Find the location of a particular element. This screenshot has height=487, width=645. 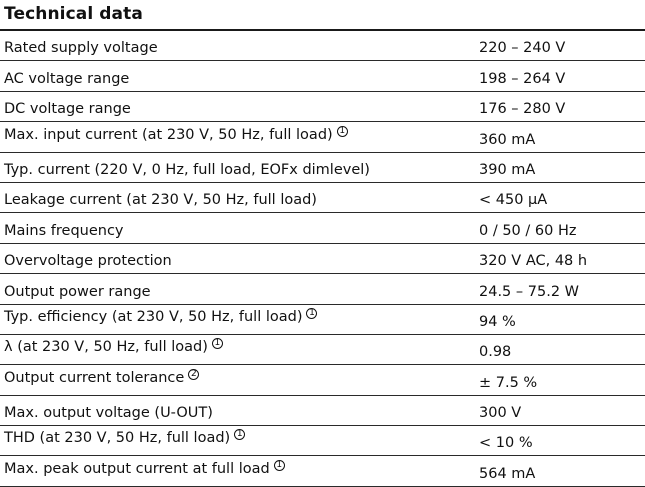

spec-row-overvoltage-protection: Overvoltage protection 320 V AC, 48 h is located at coordinates (322, 259).